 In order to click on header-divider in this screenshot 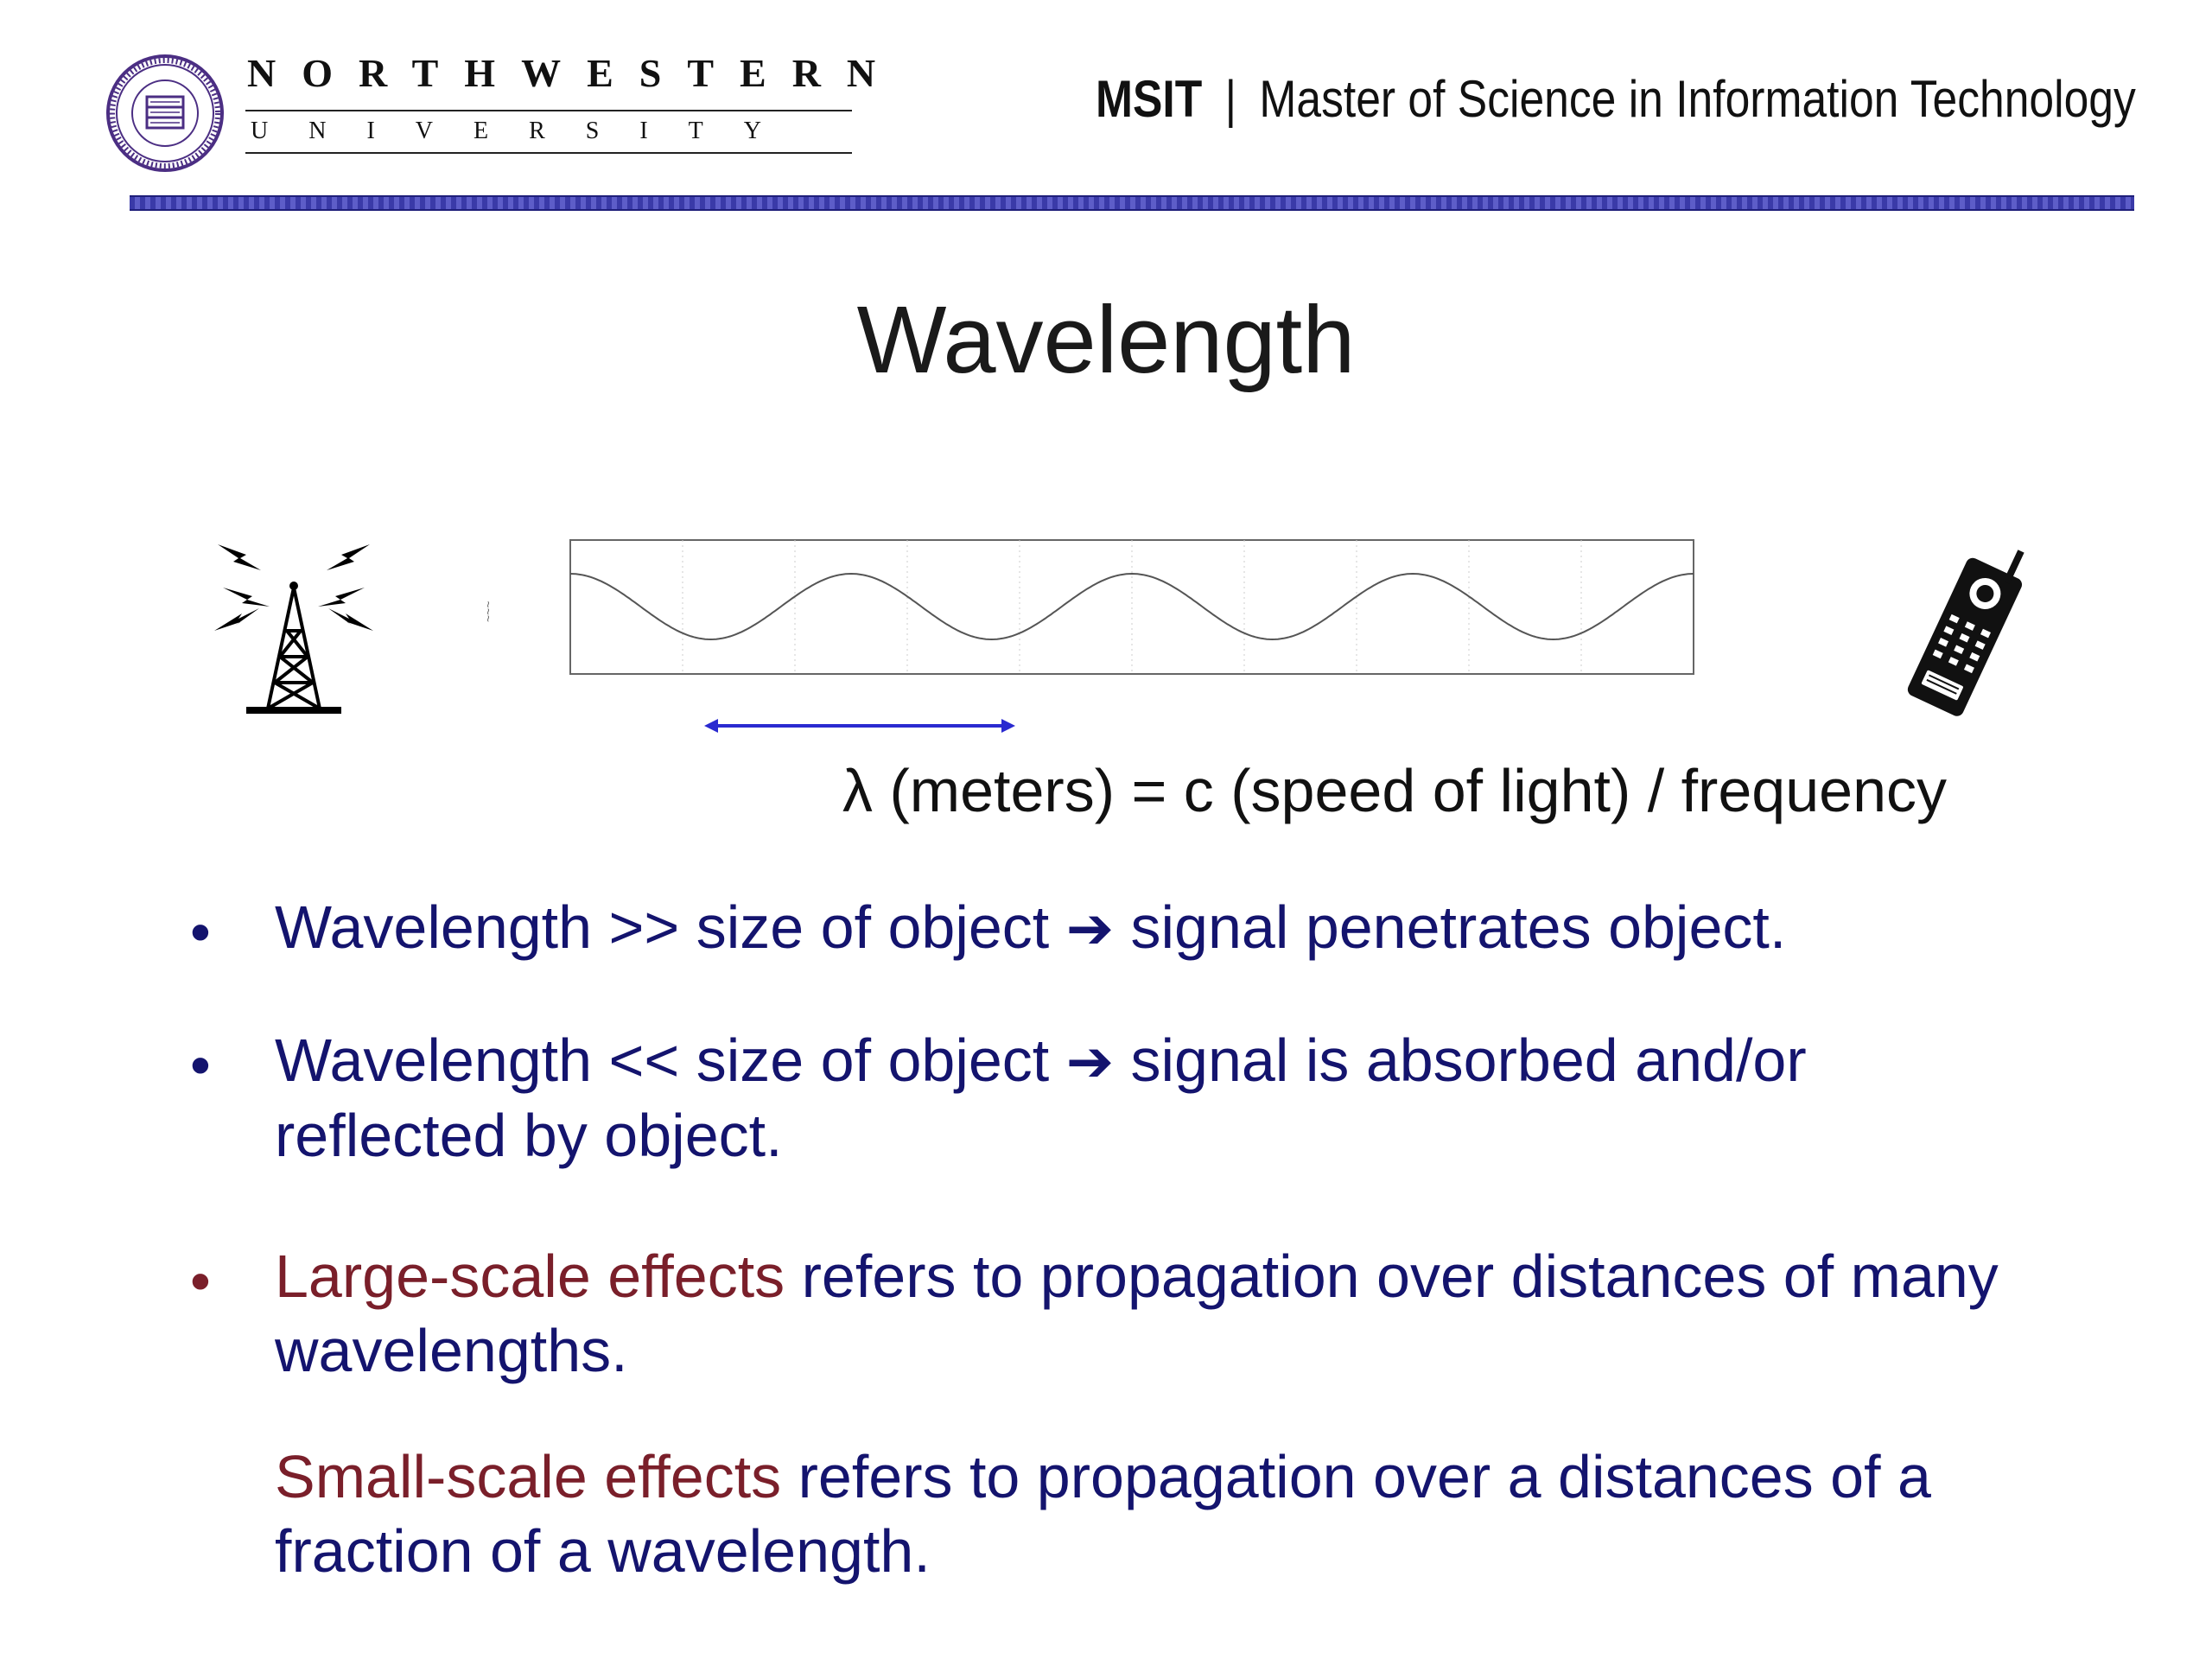, I will do `click(1132, 203)`.